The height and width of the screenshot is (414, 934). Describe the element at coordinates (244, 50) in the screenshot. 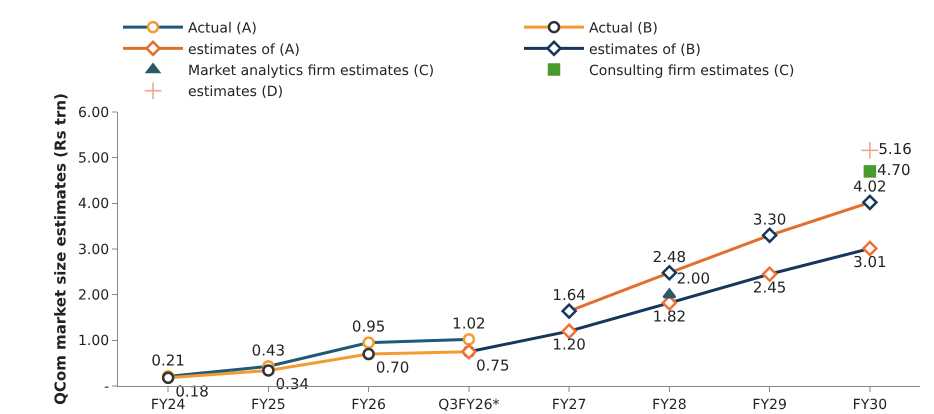

I see `legend-label: estimates of (A)` at that location.